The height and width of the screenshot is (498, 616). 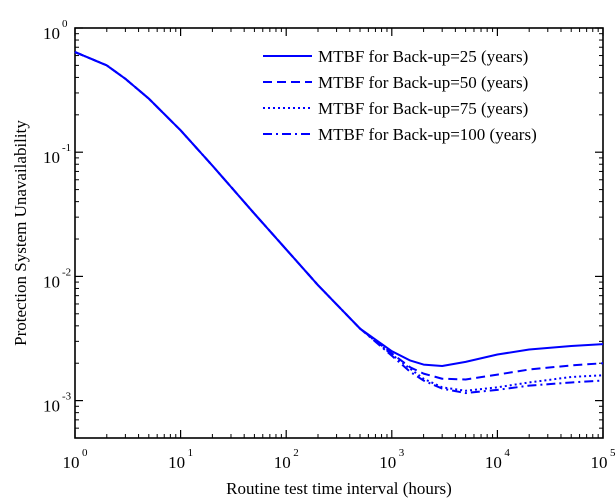 What do you see at coordinates (65, 24) in the screenshot?
I see `y-tick-exponent: 0` at bounding box center [65, 24].